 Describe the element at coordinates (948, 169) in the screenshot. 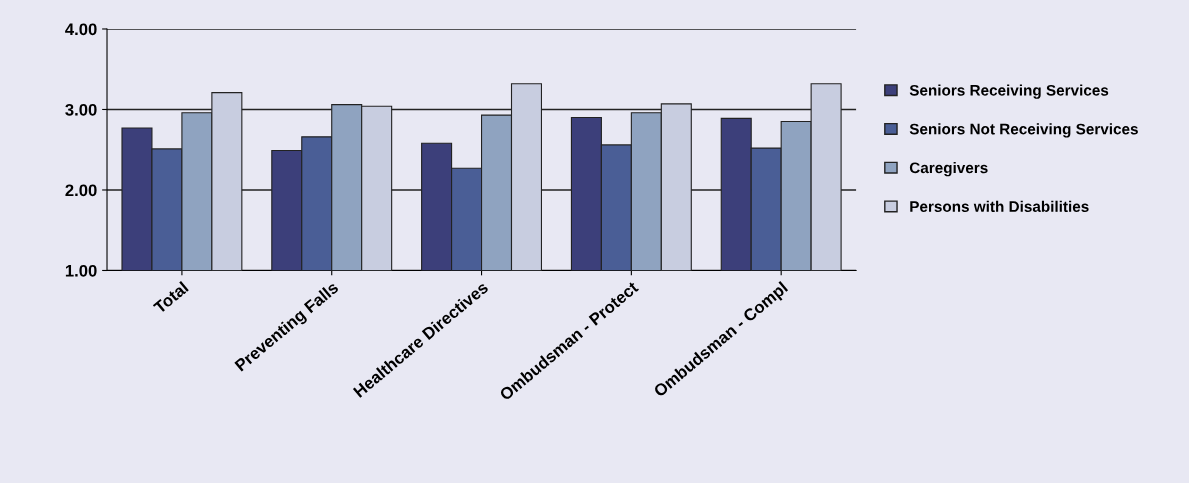

I see `legend-label: Caregivers` at that location.